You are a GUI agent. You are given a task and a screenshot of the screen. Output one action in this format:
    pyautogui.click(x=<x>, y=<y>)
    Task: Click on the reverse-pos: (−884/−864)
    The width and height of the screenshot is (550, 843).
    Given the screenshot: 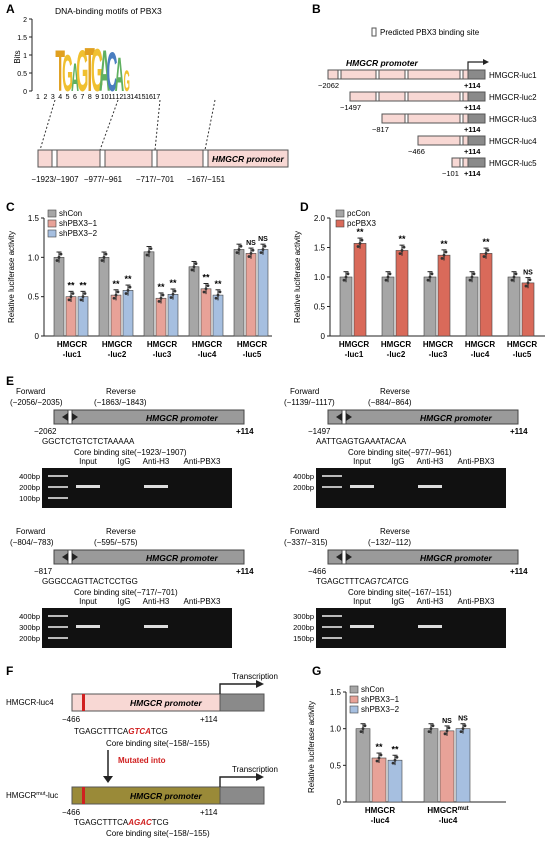 What is the action you would take?
    pyautogui.click(x=390, y=402)
    